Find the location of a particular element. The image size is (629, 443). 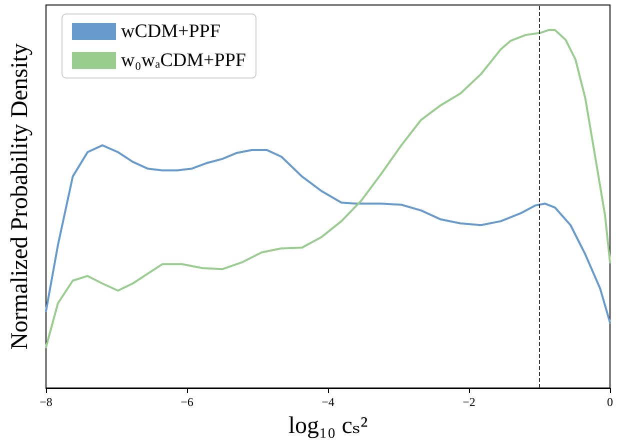

legend-label: wCDM+PPF is located at coordinates (170, 31).